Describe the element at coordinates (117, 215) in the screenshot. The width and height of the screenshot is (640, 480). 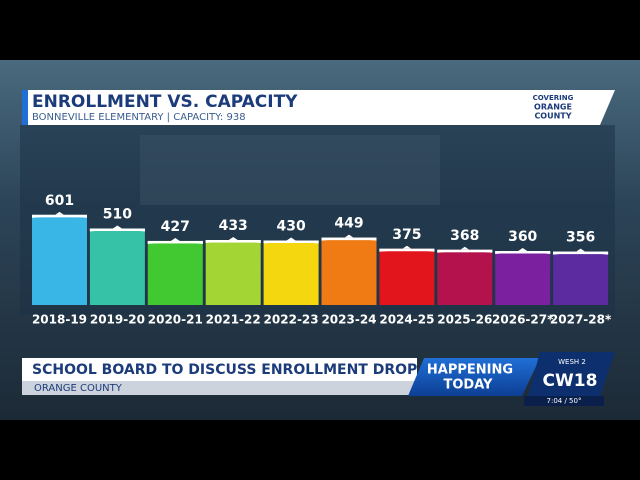
I see `value-label: 510` at that location.